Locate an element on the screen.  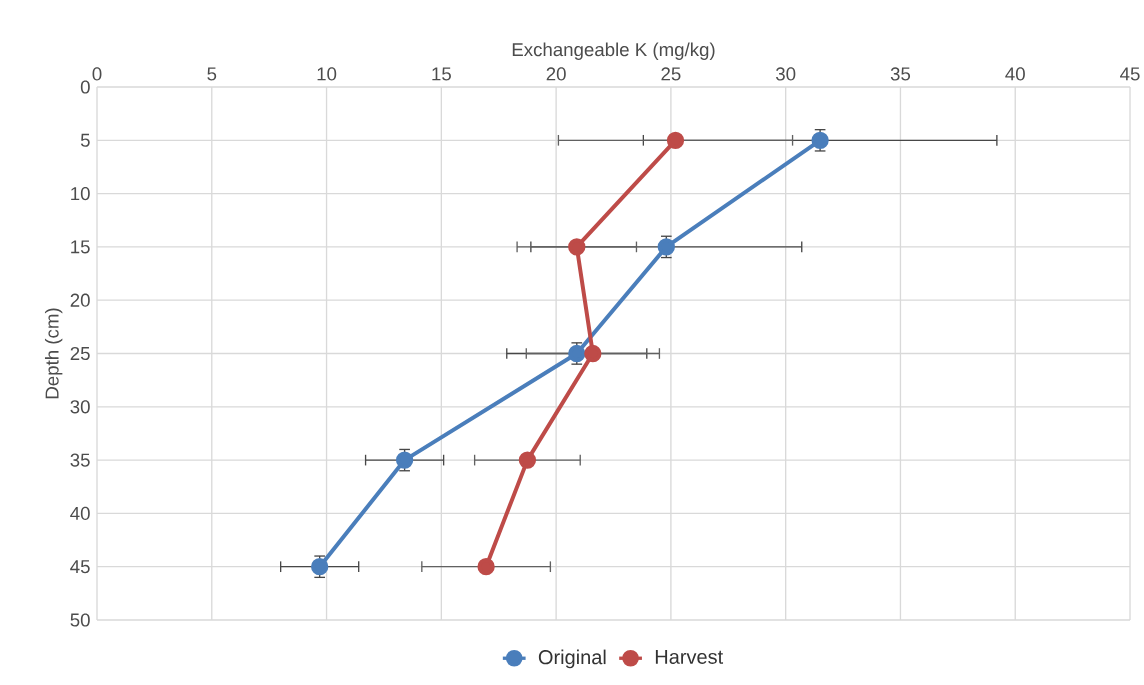
x-tick-label: 45 is located at coordinates (1130, 74).